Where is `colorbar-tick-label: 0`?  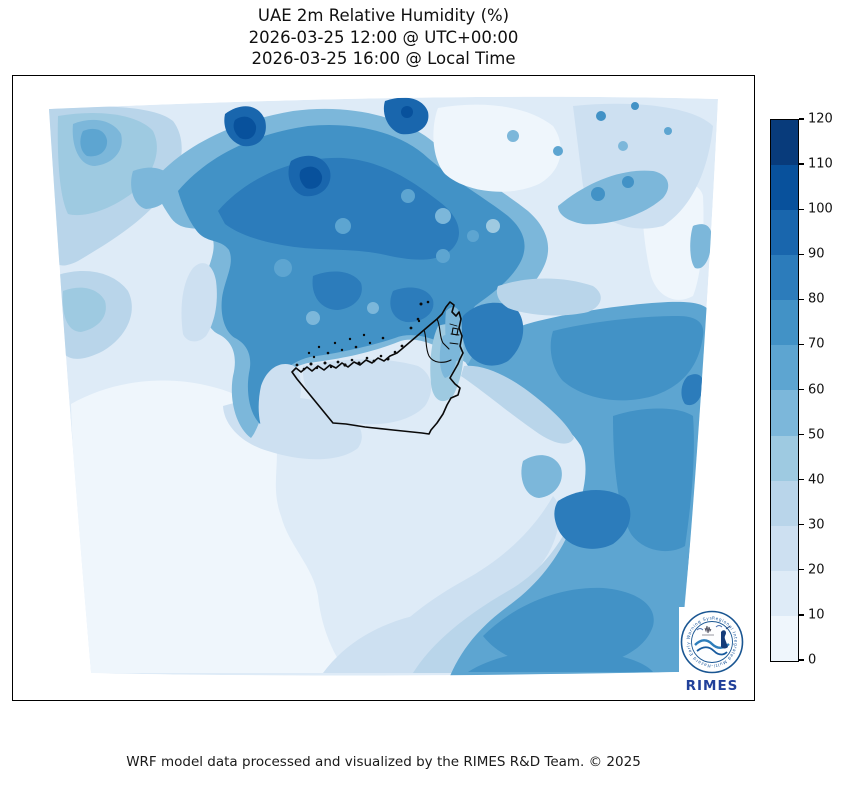 colorbar-tick-label: 0 is located at coordinates (812, 660).